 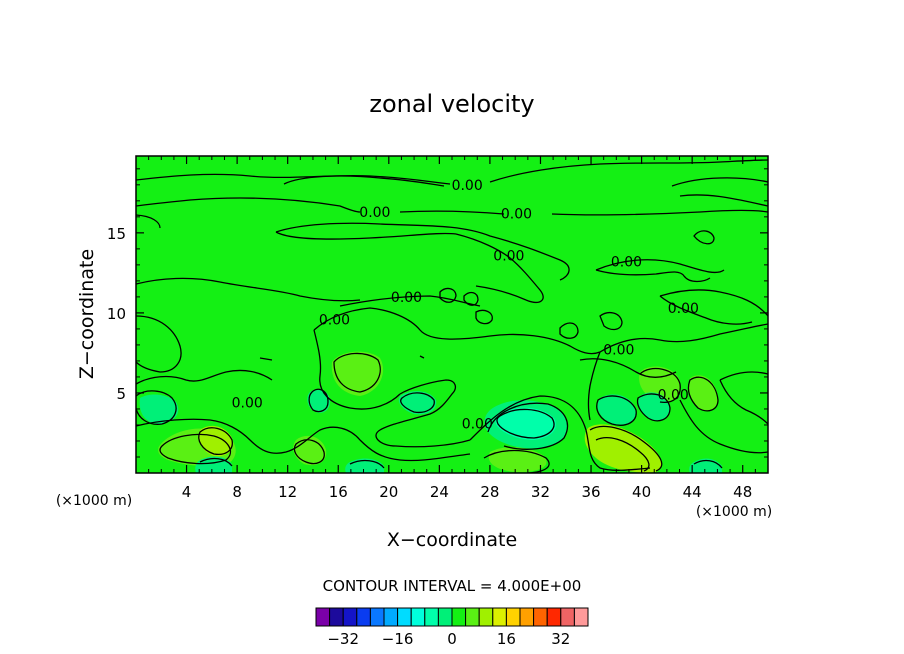 What do you see at coordinates (692, 492) in the screenshot?
I see `x-tick-label: 44` at bounding box center [692, 492].